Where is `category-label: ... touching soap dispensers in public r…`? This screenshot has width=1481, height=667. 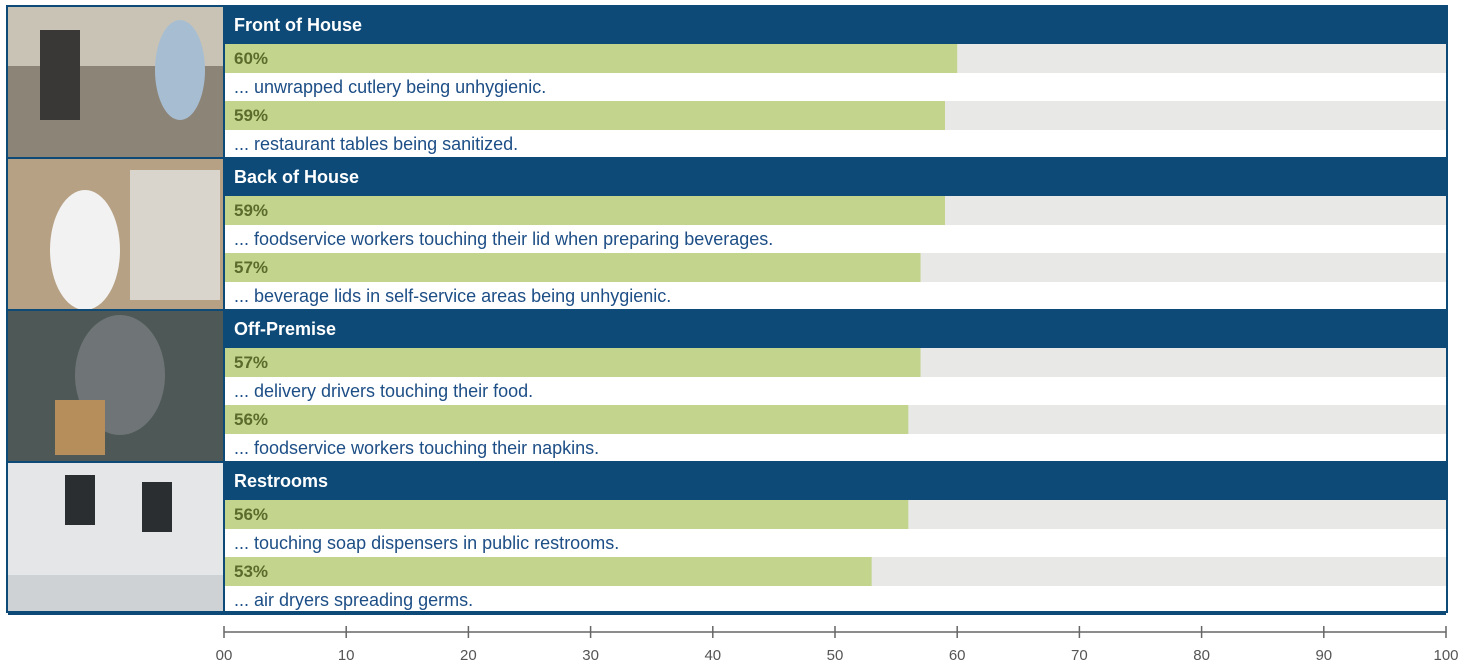
category-label: ... touching soap dispensers in public r… is located at coordinates (426, 543).